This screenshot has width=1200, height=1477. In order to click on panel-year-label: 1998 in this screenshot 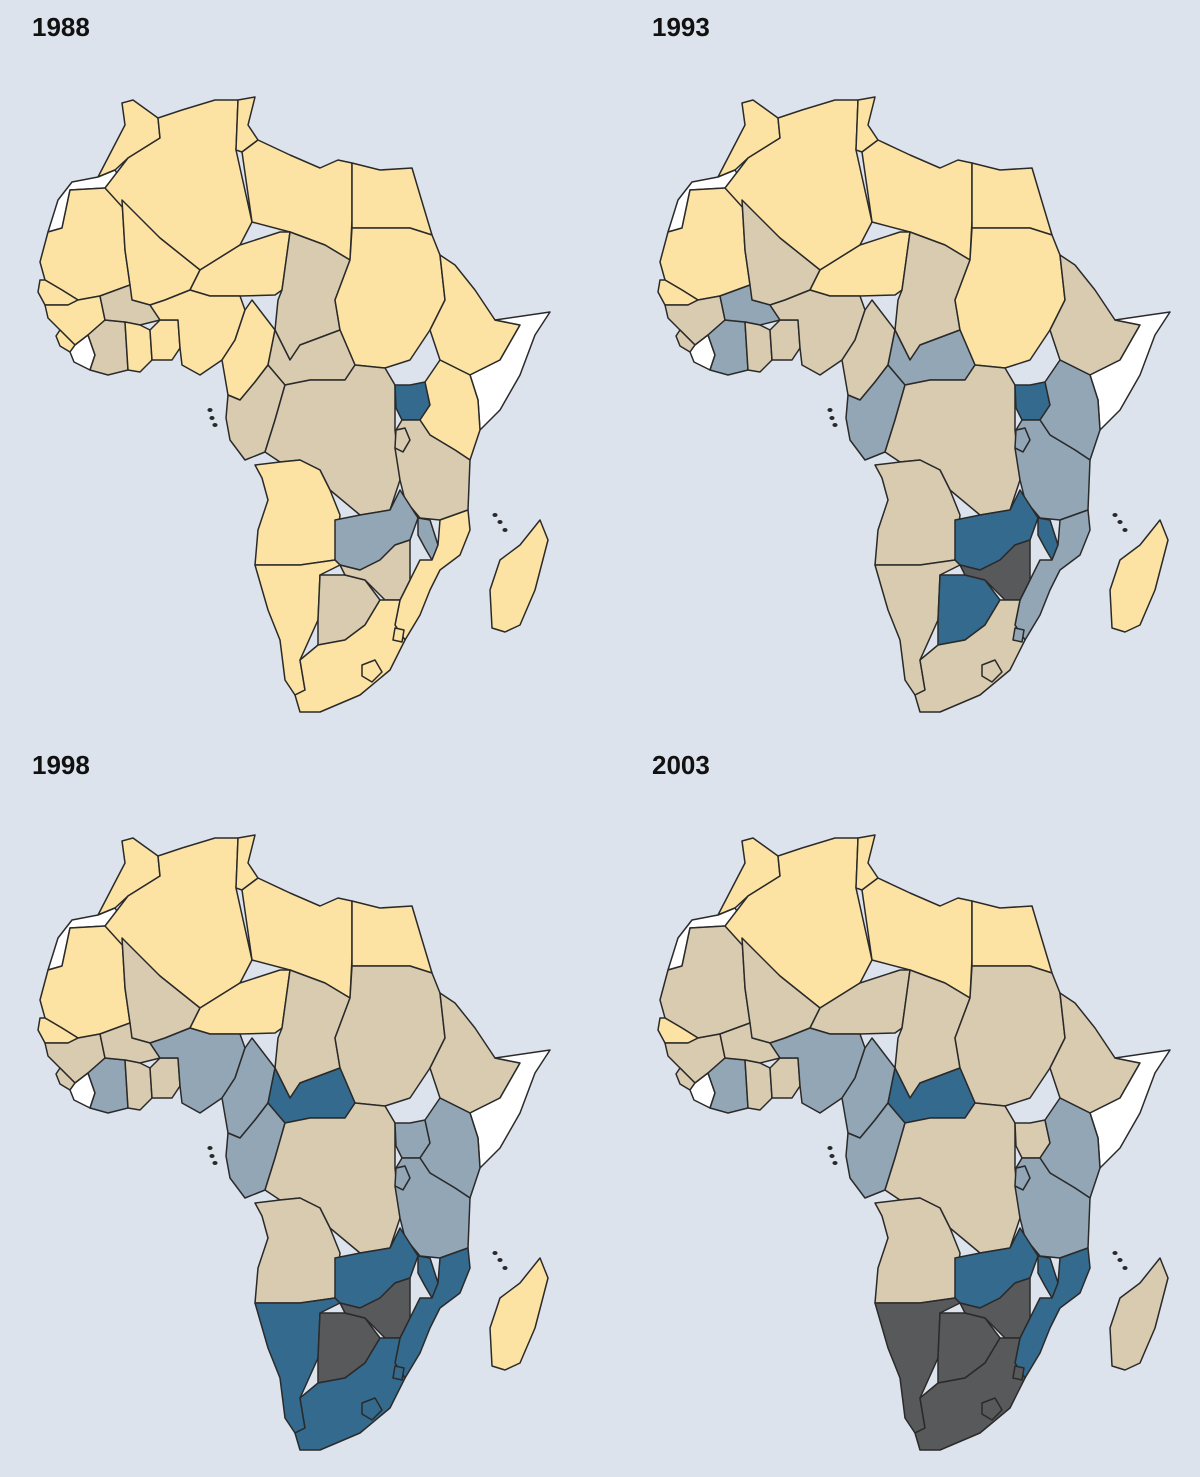, I will do `click(61, 765)`.